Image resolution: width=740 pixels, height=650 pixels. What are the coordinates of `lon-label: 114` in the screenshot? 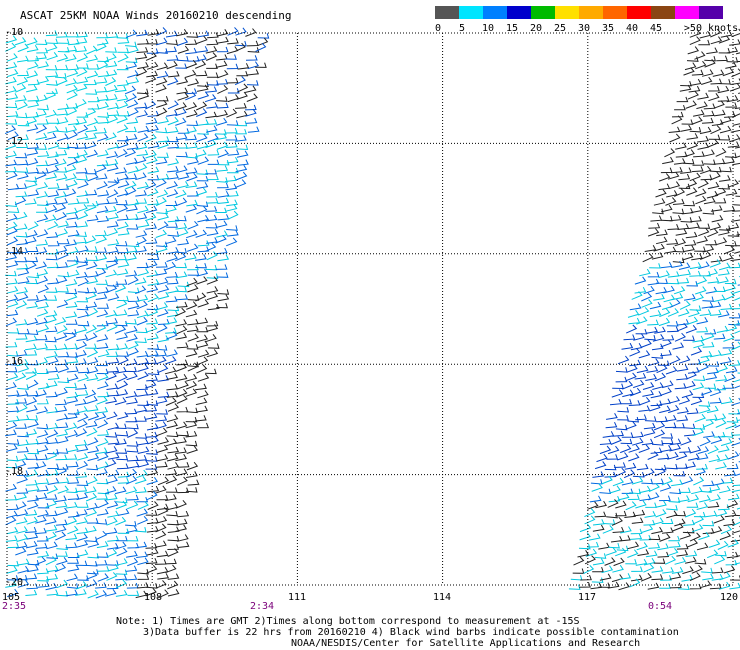 It's located at (442, 597).